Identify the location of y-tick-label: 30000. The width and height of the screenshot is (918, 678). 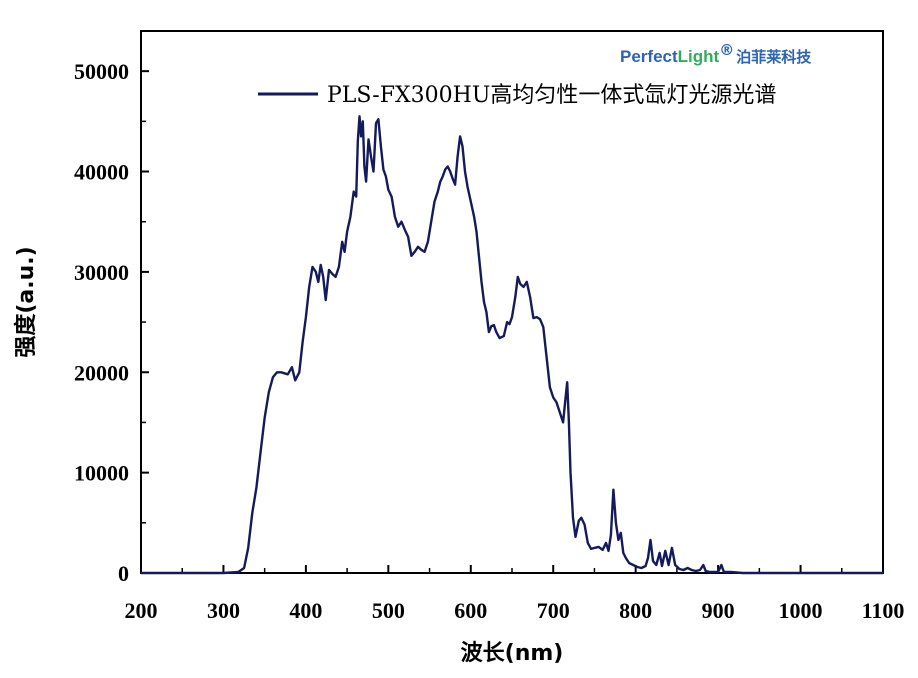
(101, 272).